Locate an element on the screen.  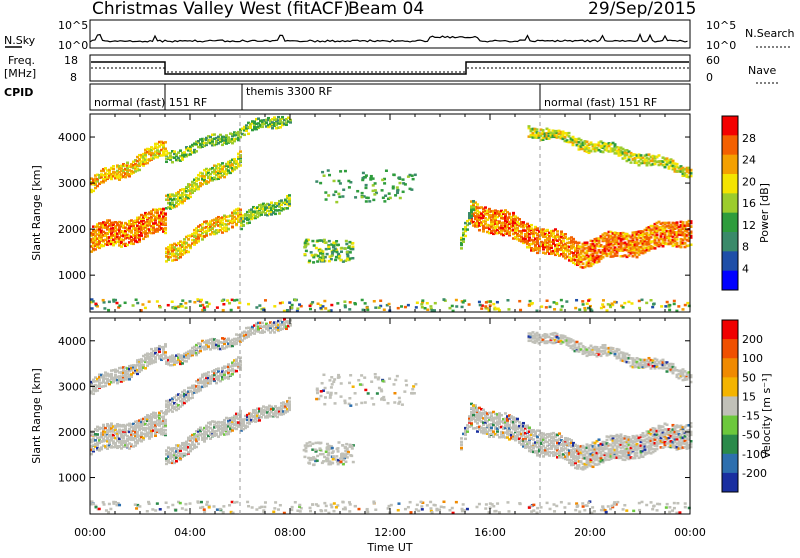
power-colorbar-label: Power [dB] is located at coordinates (764, 213).